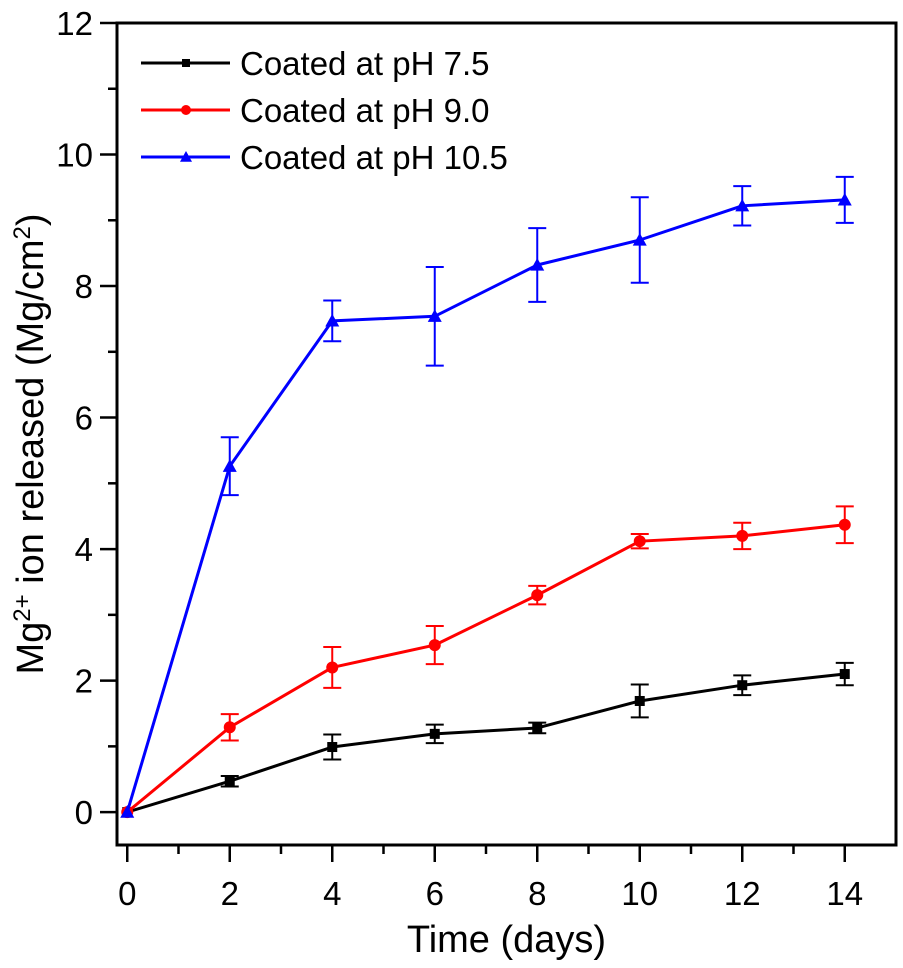  I want to click on y-tick-label: 2, so click(84, 681).